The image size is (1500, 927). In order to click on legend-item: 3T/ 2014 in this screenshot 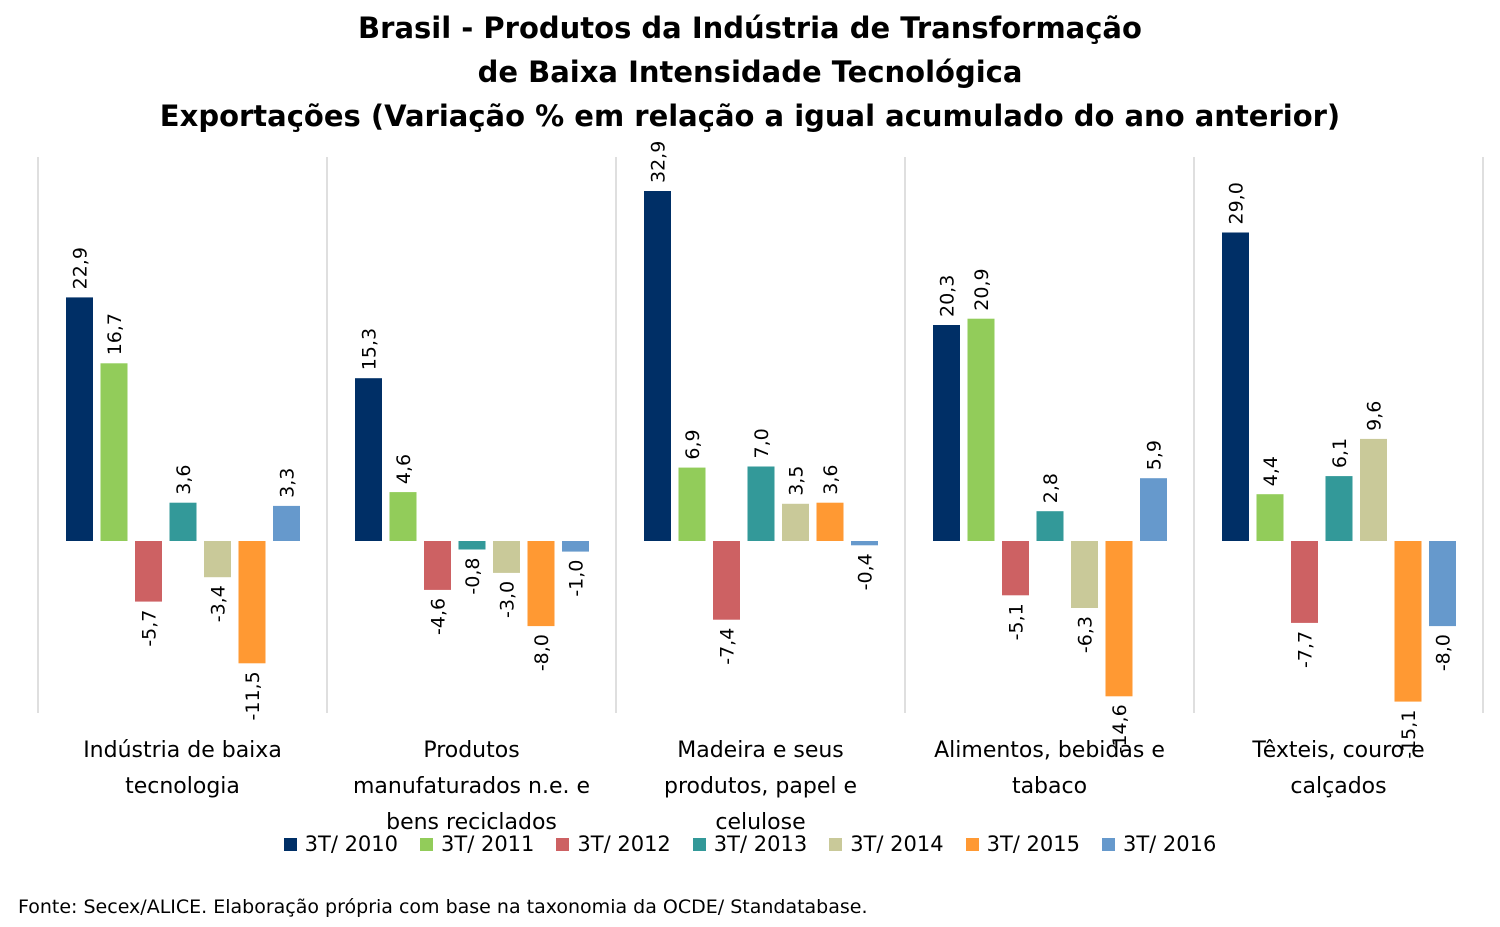, I will do `click(886, 844)`.